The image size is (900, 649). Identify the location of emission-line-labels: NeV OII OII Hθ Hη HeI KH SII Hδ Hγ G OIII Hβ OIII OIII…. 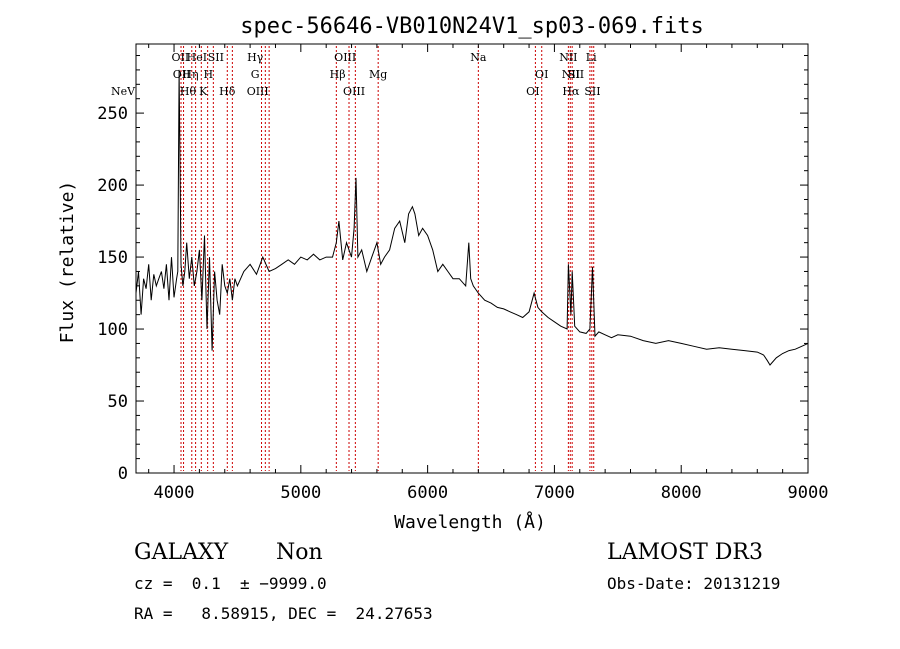
(356, 74).